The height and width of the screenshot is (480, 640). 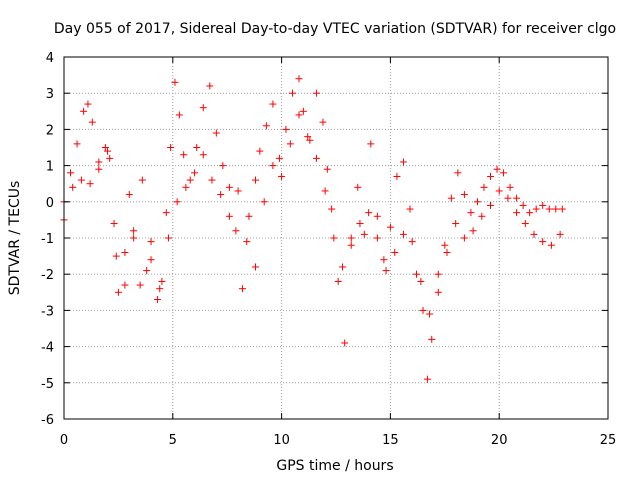 What do you see at coordinates (47, 348) in the screenshot?
I see `y-tick-label: -4` at bounding box center [47, 348].